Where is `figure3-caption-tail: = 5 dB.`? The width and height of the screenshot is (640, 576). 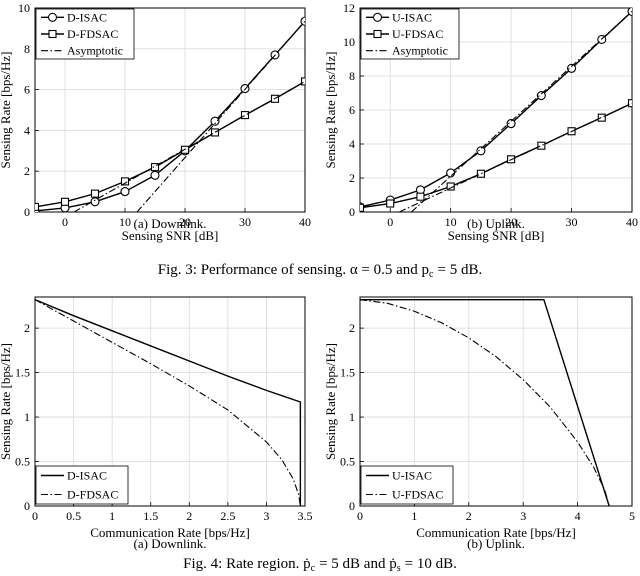 figure3-caption-tail: = 5 dB. is located at coordinates (460, 270).